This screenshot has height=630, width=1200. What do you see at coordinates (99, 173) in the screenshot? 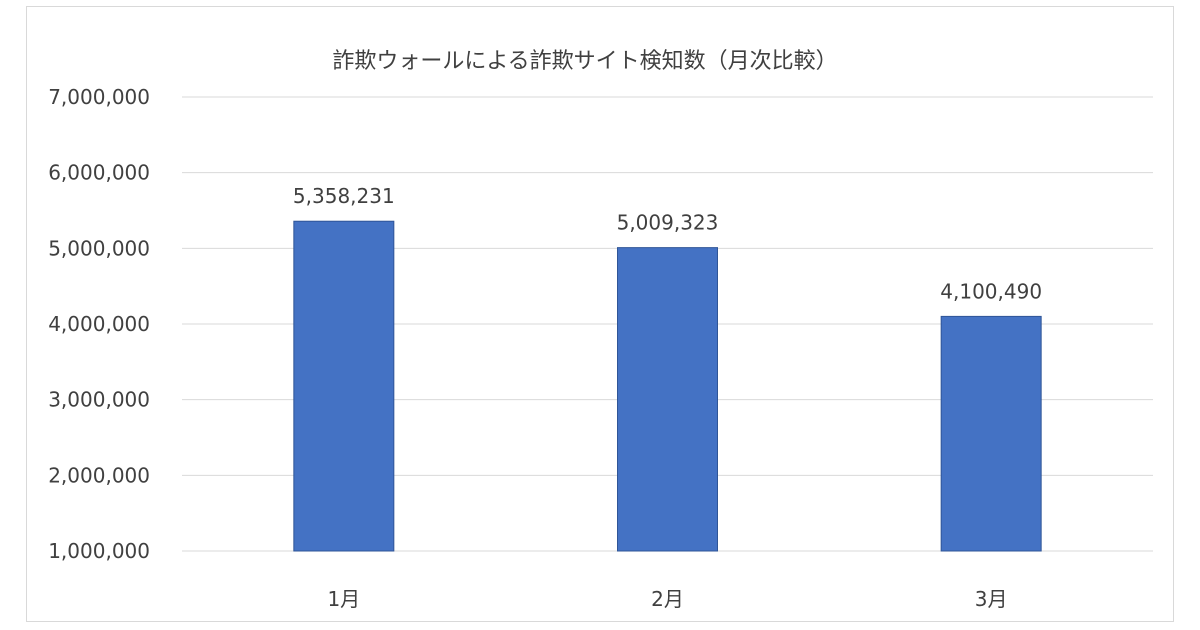
I see `y-tick-label: 6,000,000` at bounding box center [99, 173].